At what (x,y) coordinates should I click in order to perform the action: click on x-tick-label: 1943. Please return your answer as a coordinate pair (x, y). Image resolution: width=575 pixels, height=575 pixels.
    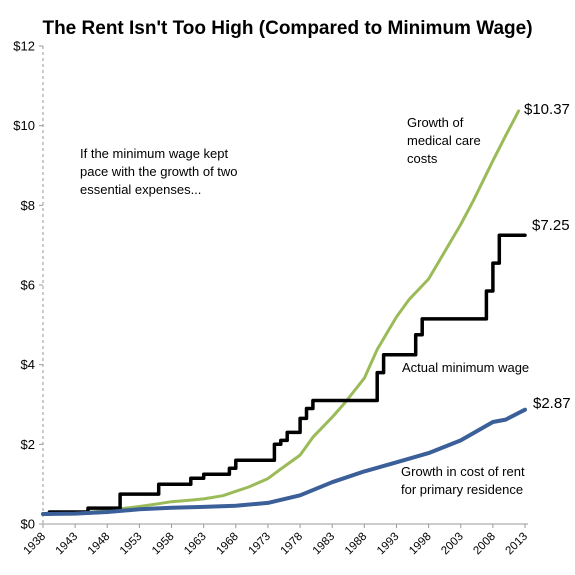
    Looking at the image, I should click on (67, 544).